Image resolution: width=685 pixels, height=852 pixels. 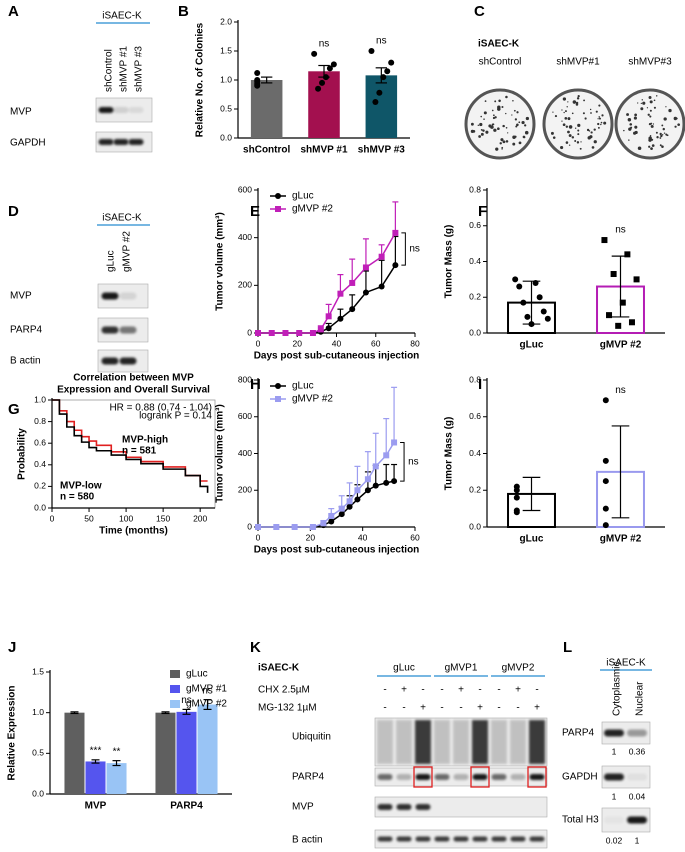 What do you see at coordinates (40, 442) in the screenshot?
I see `y-tick-label: 0.6` at bounding box center [40, 442].